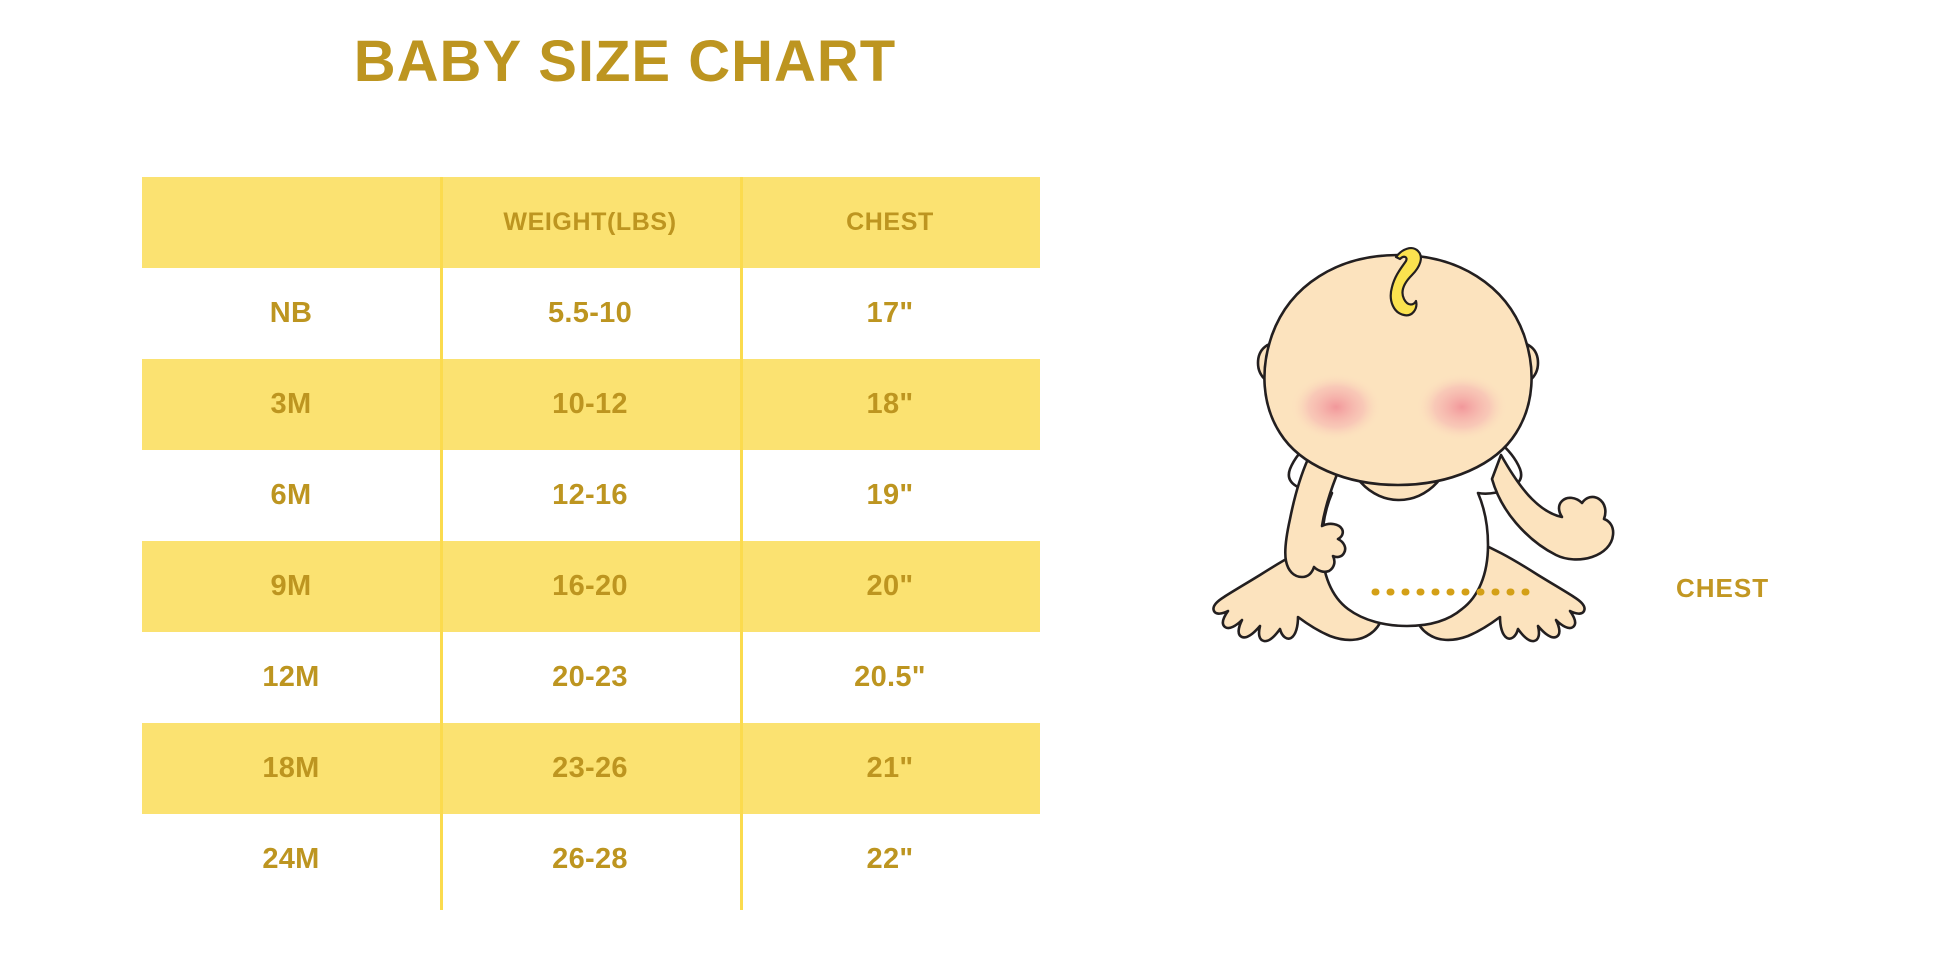 The height and width of the screenshot is (973, 1946). What do you see at coordinates (291, 495) in the screenshot?
I see `cell-size: 6M` at bounding box center [291, 495].